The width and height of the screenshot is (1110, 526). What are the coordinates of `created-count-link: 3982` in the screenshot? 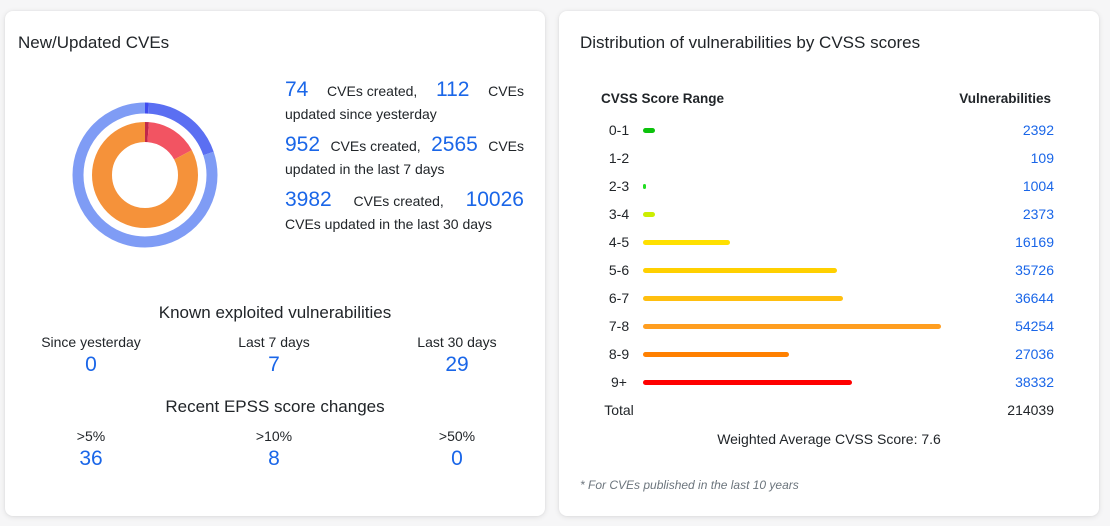 It's located at (308, 199).